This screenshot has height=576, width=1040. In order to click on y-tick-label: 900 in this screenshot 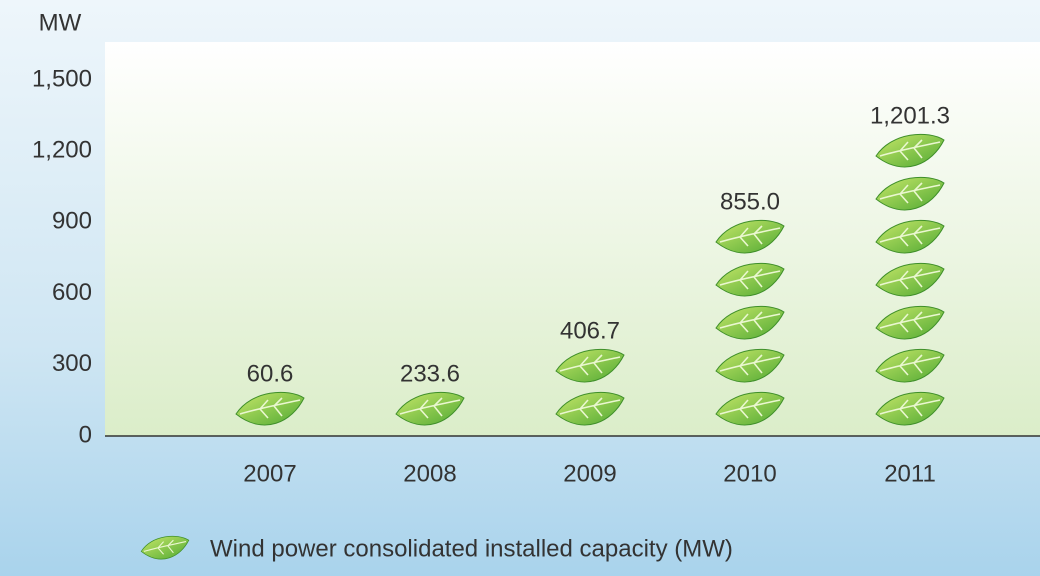, I will do `click(72, 221)`.